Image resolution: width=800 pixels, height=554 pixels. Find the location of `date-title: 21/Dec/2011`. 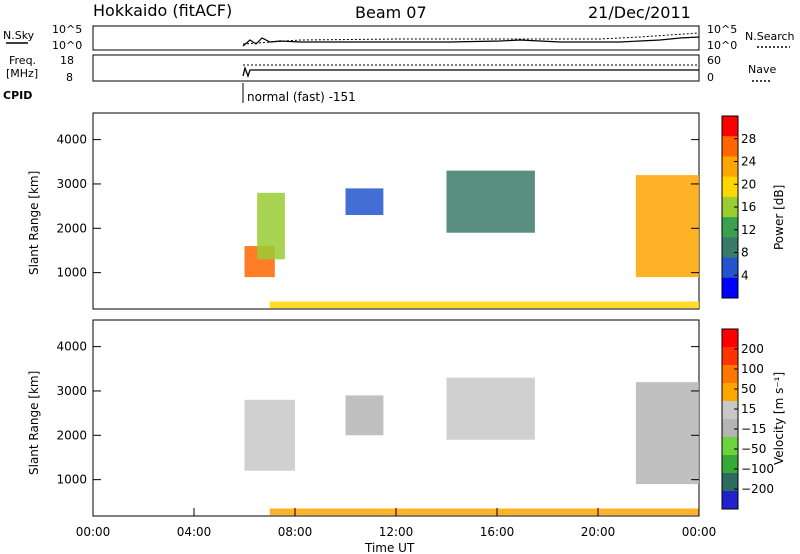

date-title: 21/Dec/2011 is located at coordinates (639, 12).